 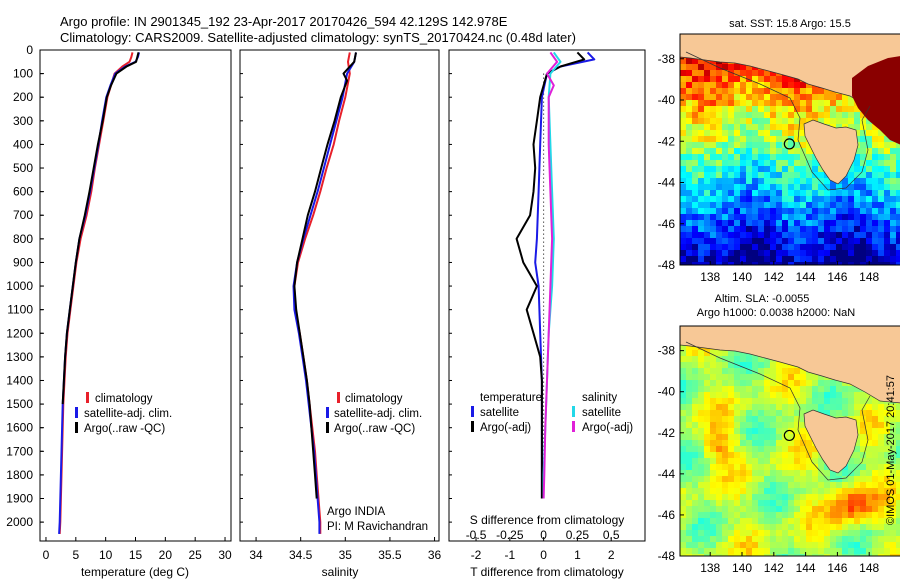 I want to click on legend-label-satellite: satellite-adj. clim., so click(x=128, y=414).